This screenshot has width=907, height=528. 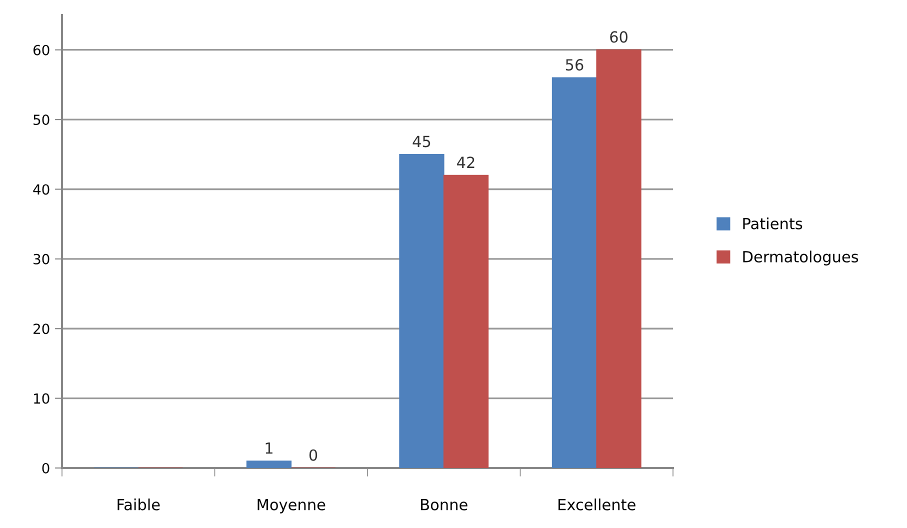 I want to click on data-label: 45, so click(x=421, y=142).